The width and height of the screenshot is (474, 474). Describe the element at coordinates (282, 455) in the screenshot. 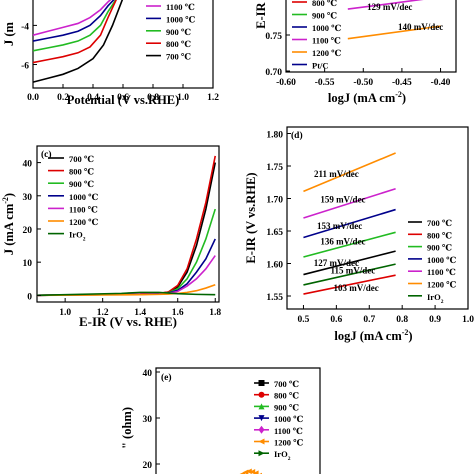

I see `panel-e-legend-label-iro2: IrO2` at that location.